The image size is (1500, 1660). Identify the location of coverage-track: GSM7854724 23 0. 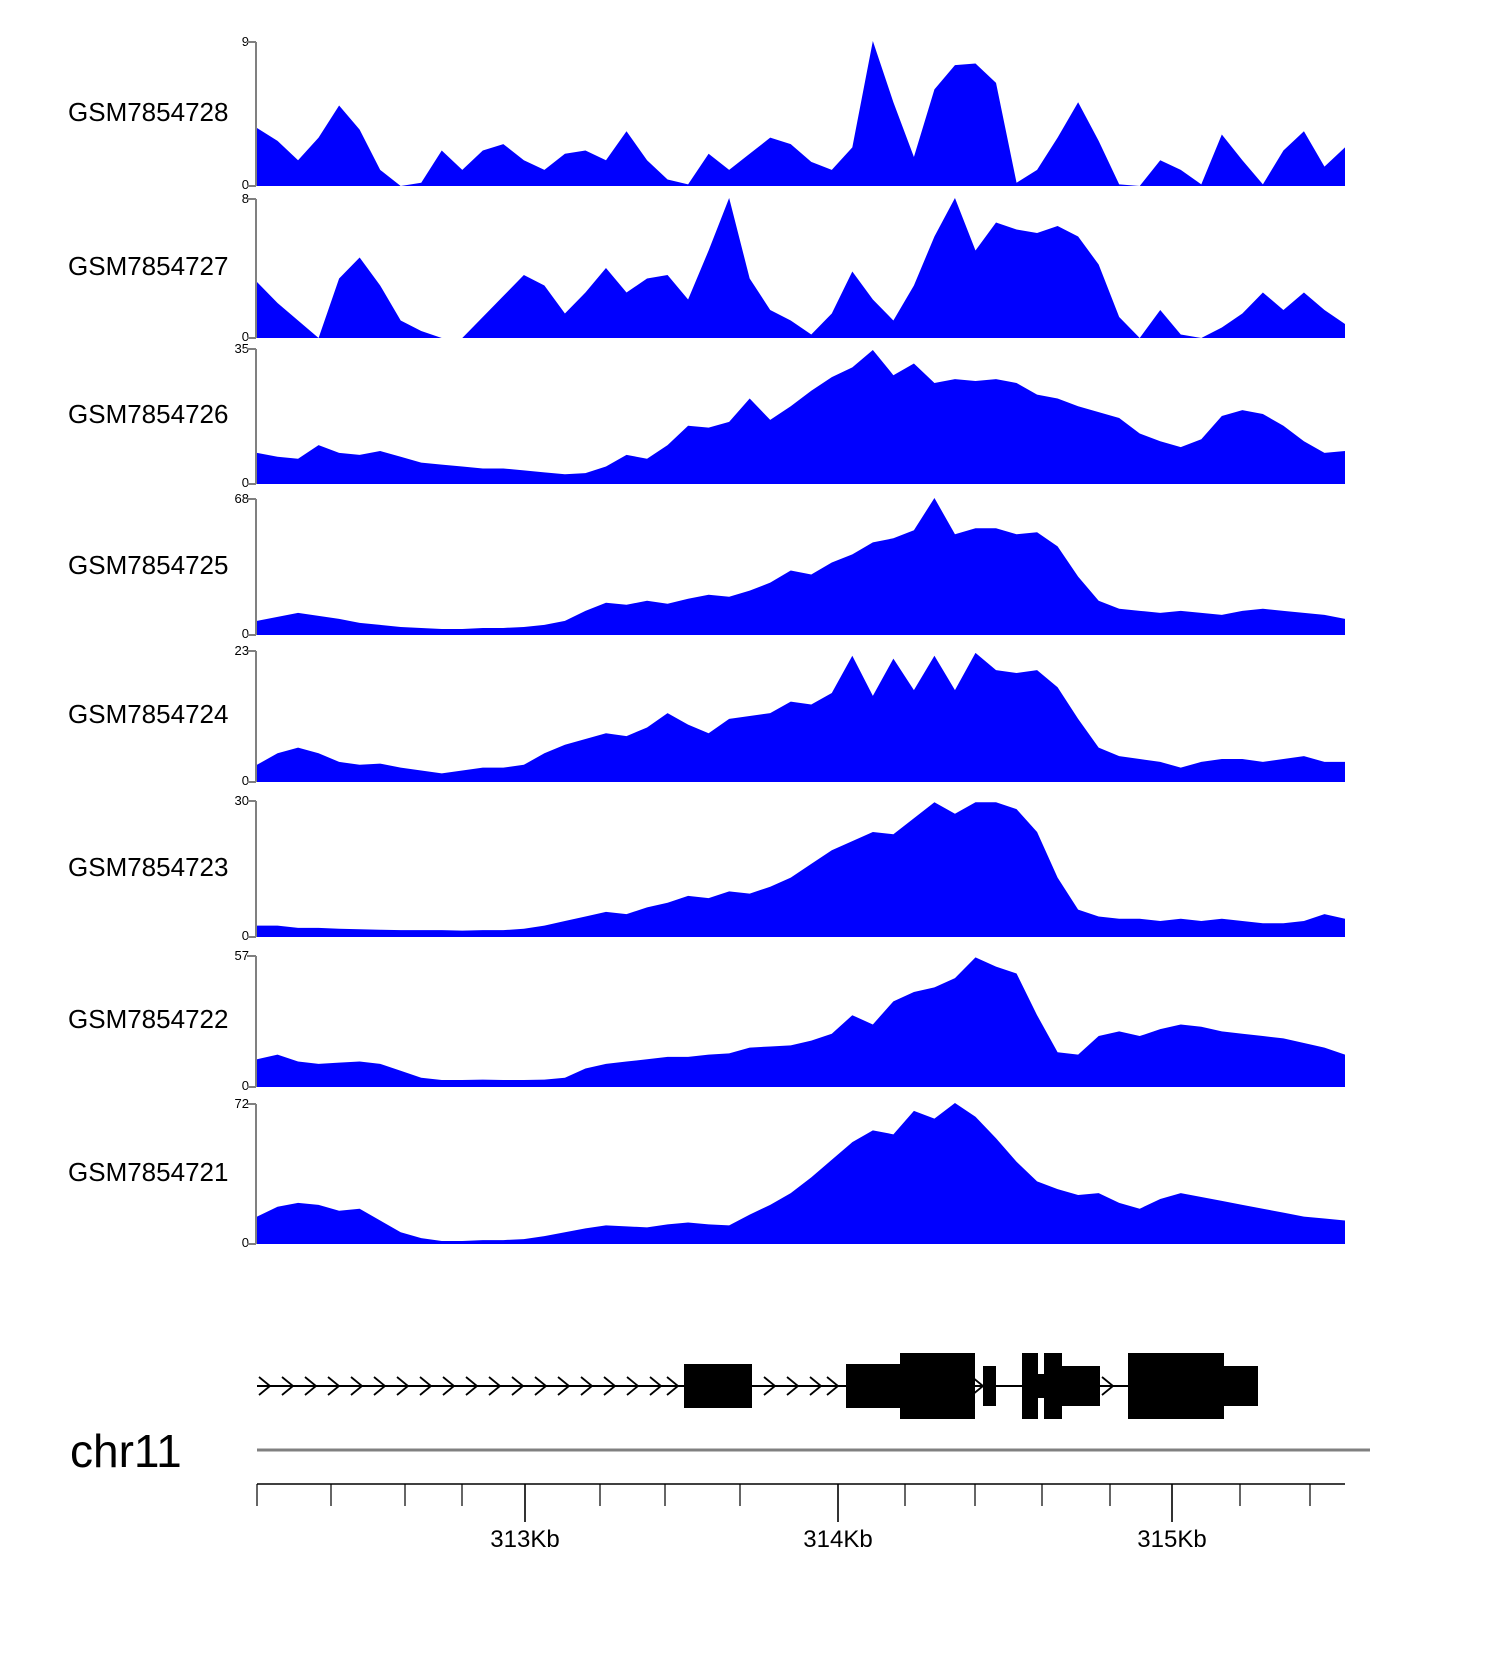
(750, 715).